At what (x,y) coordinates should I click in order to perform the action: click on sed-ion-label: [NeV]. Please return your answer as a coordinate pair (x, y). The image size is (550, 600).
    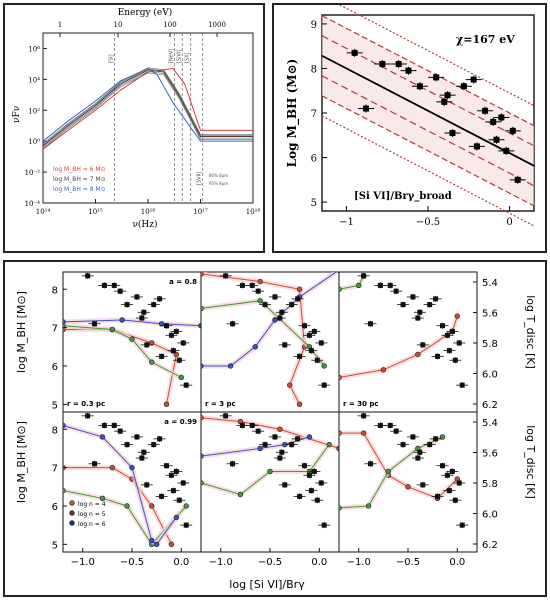
    Looking at the image, I should click on (172, 56).